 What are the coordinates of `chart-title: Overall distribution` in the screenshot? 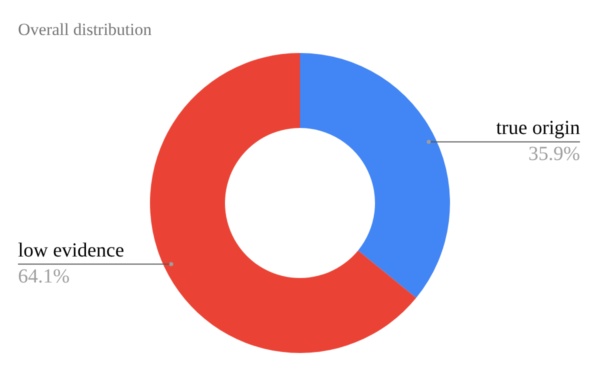 It's located at (85, 30).